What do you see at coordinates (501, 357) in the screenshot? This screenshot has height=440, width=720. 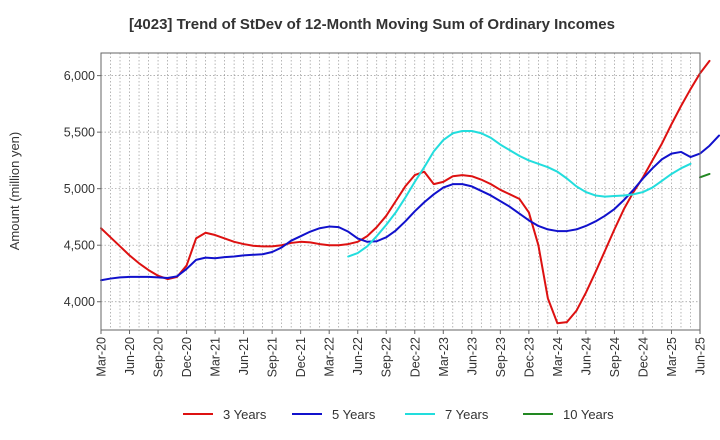 I see `x-tick-label: Sep-23` at bounding box center [501, 357].